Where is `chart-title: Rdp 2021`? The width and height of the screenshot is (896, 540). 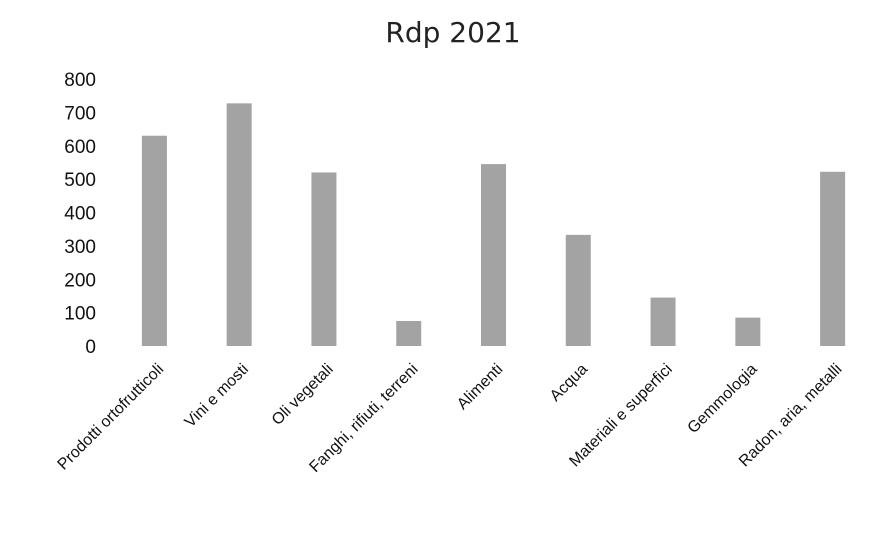 chart-title: Rdp 2021 is located at coordinates (452, 32).